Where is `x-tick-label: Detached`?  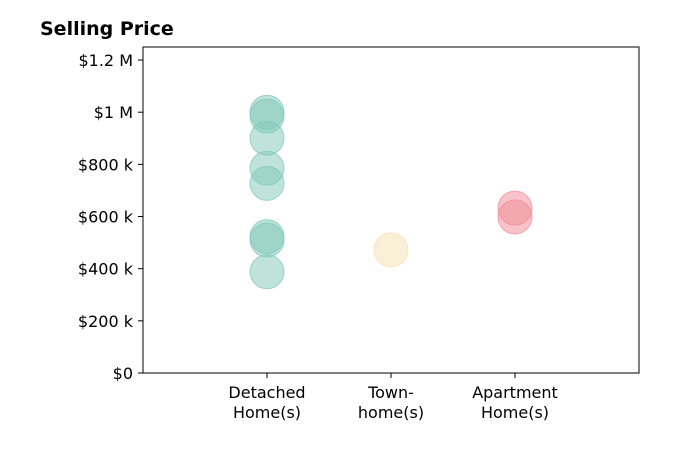
x-tick-label: Detached is located at coordinates (266, 392).